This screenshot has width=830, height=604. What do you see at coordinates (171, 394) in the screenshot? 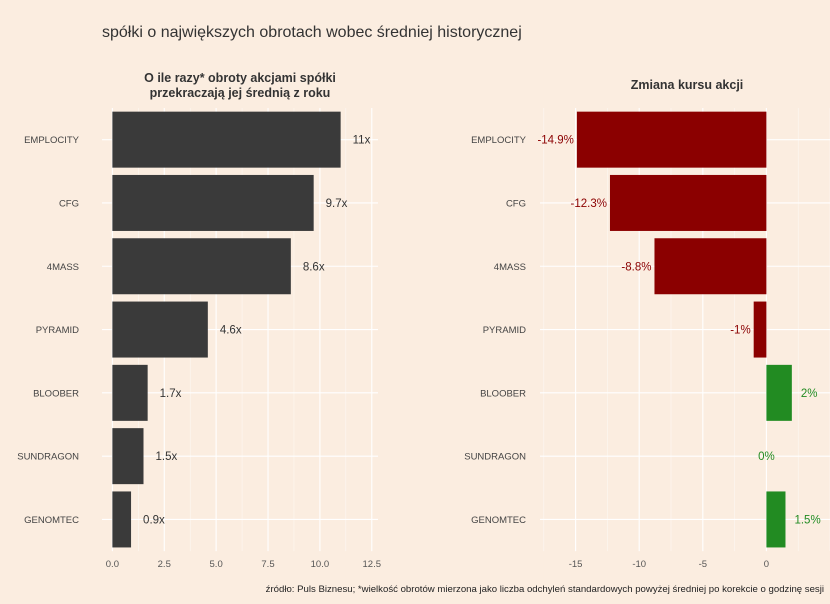
I see `turnover-value-label: 1.7x` at bounding box center [171, 394].